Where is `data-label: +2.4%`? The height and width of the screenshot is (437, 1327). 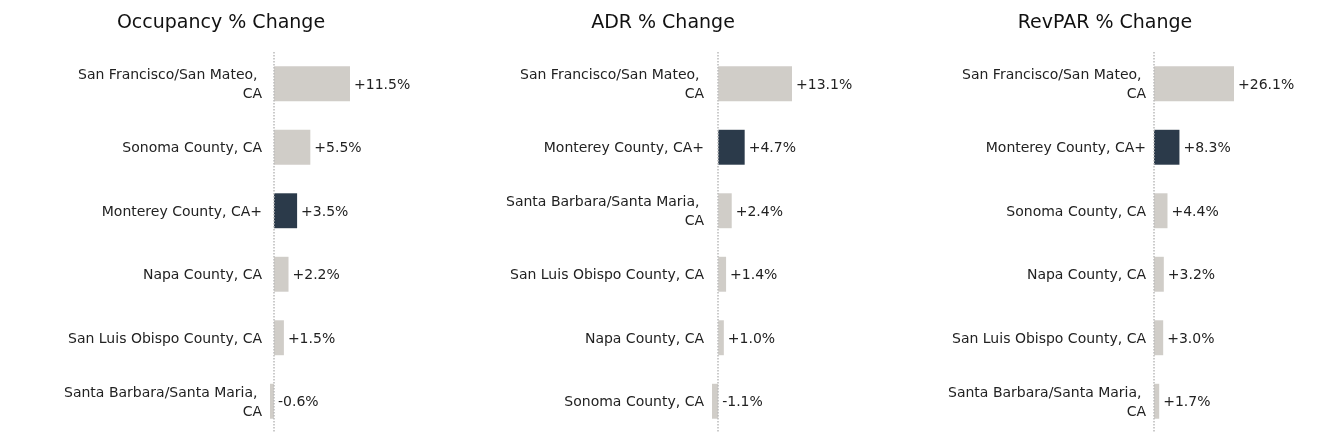
data-label: +2.4% is located at coordinates (759, 210).